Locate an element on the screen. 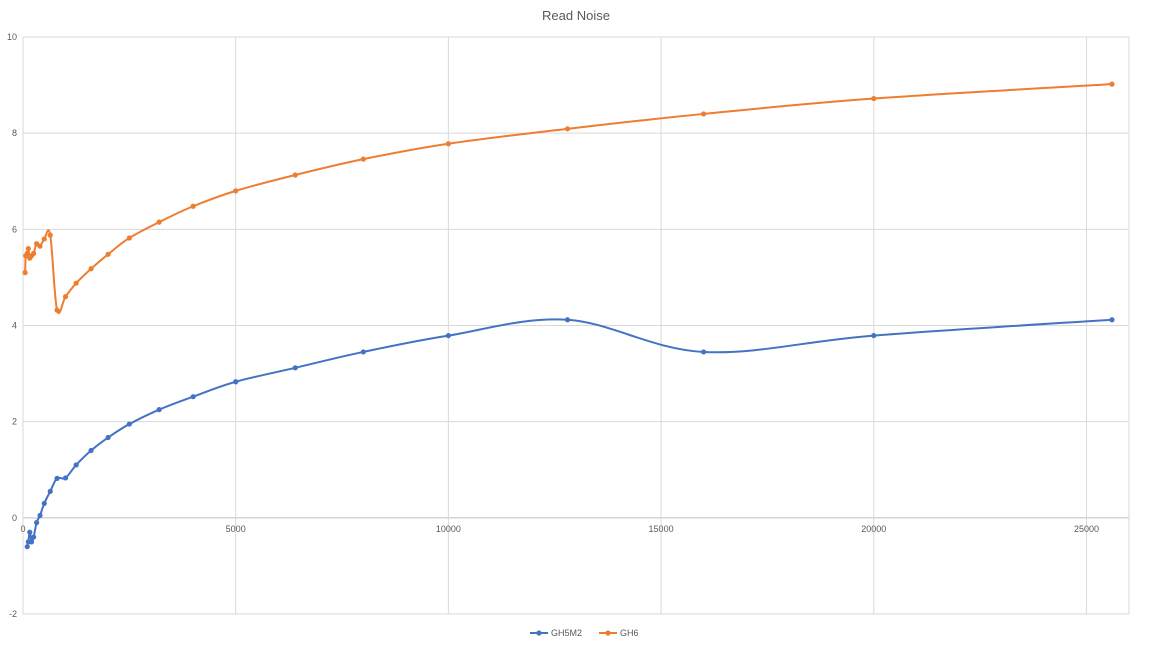 The image size is (1152, 648). y-tick-label: -2 is located at coordinates (13, 614).